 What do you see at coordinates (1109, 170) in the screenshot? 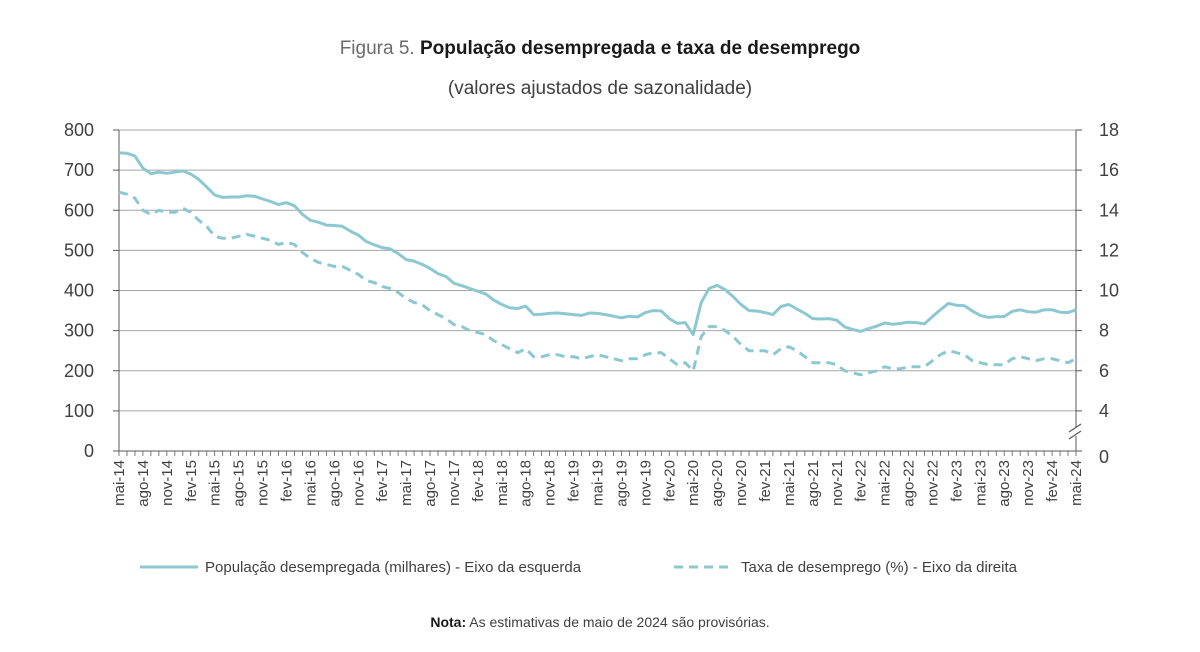
I see `y-right-tick-label: 16` at bounding box center [1109, 170].